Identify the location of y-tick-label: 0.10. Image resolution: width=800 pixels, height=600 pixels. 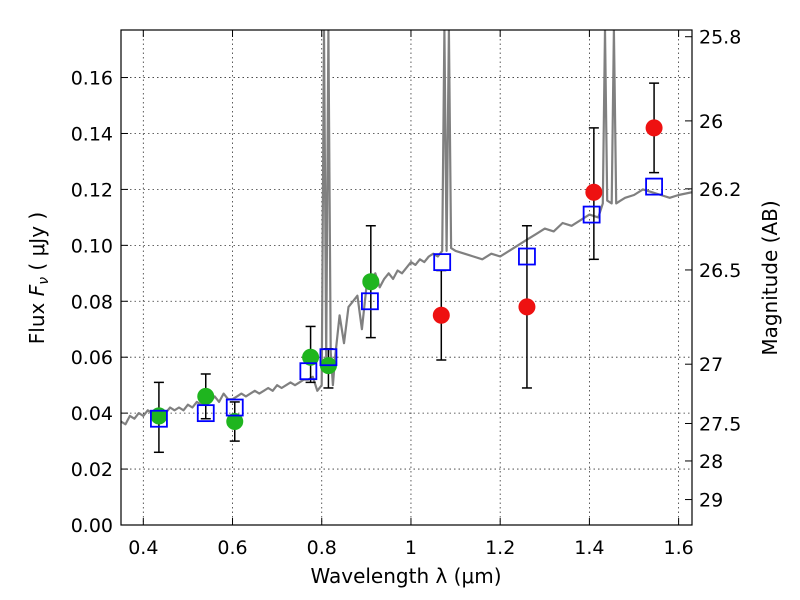
(92, 246).